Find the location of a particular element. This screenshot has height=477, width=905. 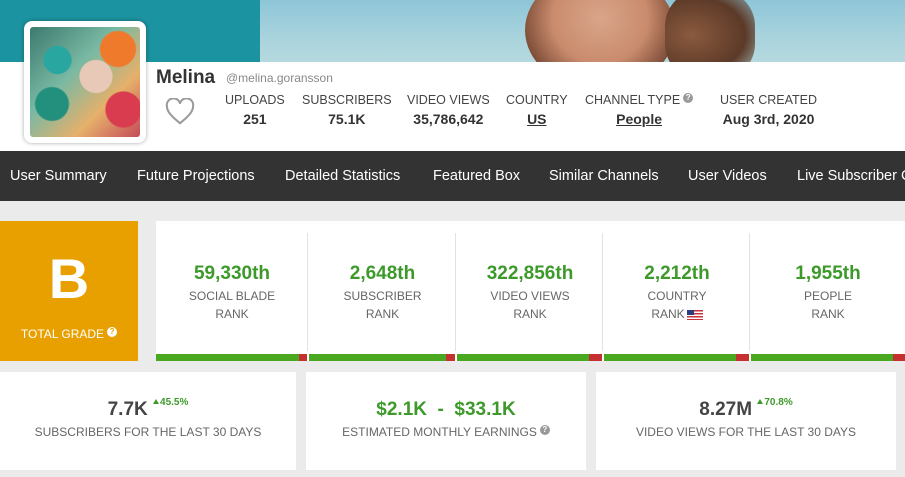

stat-value: Aug 3rd, 2020 is located at coordinates (768, 119).